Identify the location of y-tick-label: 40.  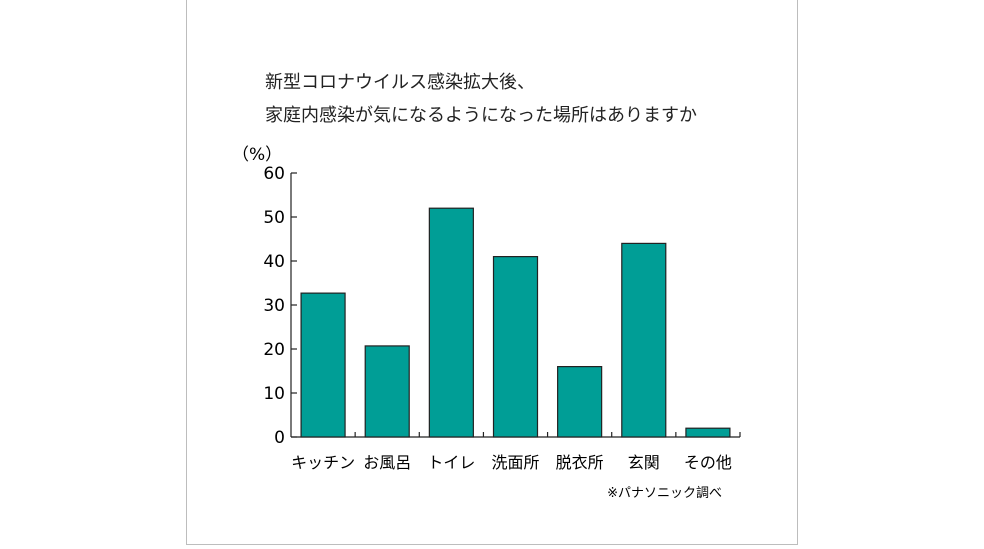
(274, 262).